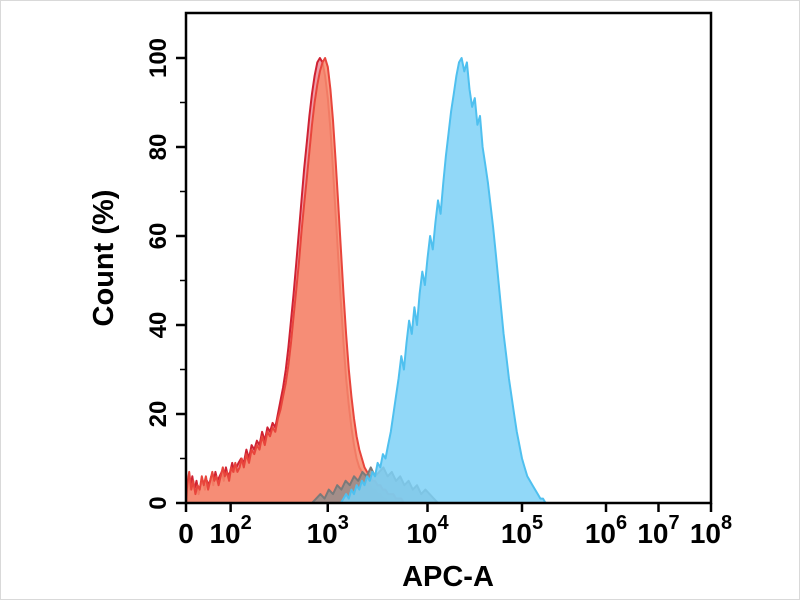  Describe the element at coordinates (230, 530) in the screenshot. I see `x-tick-label: 10²` at that location.